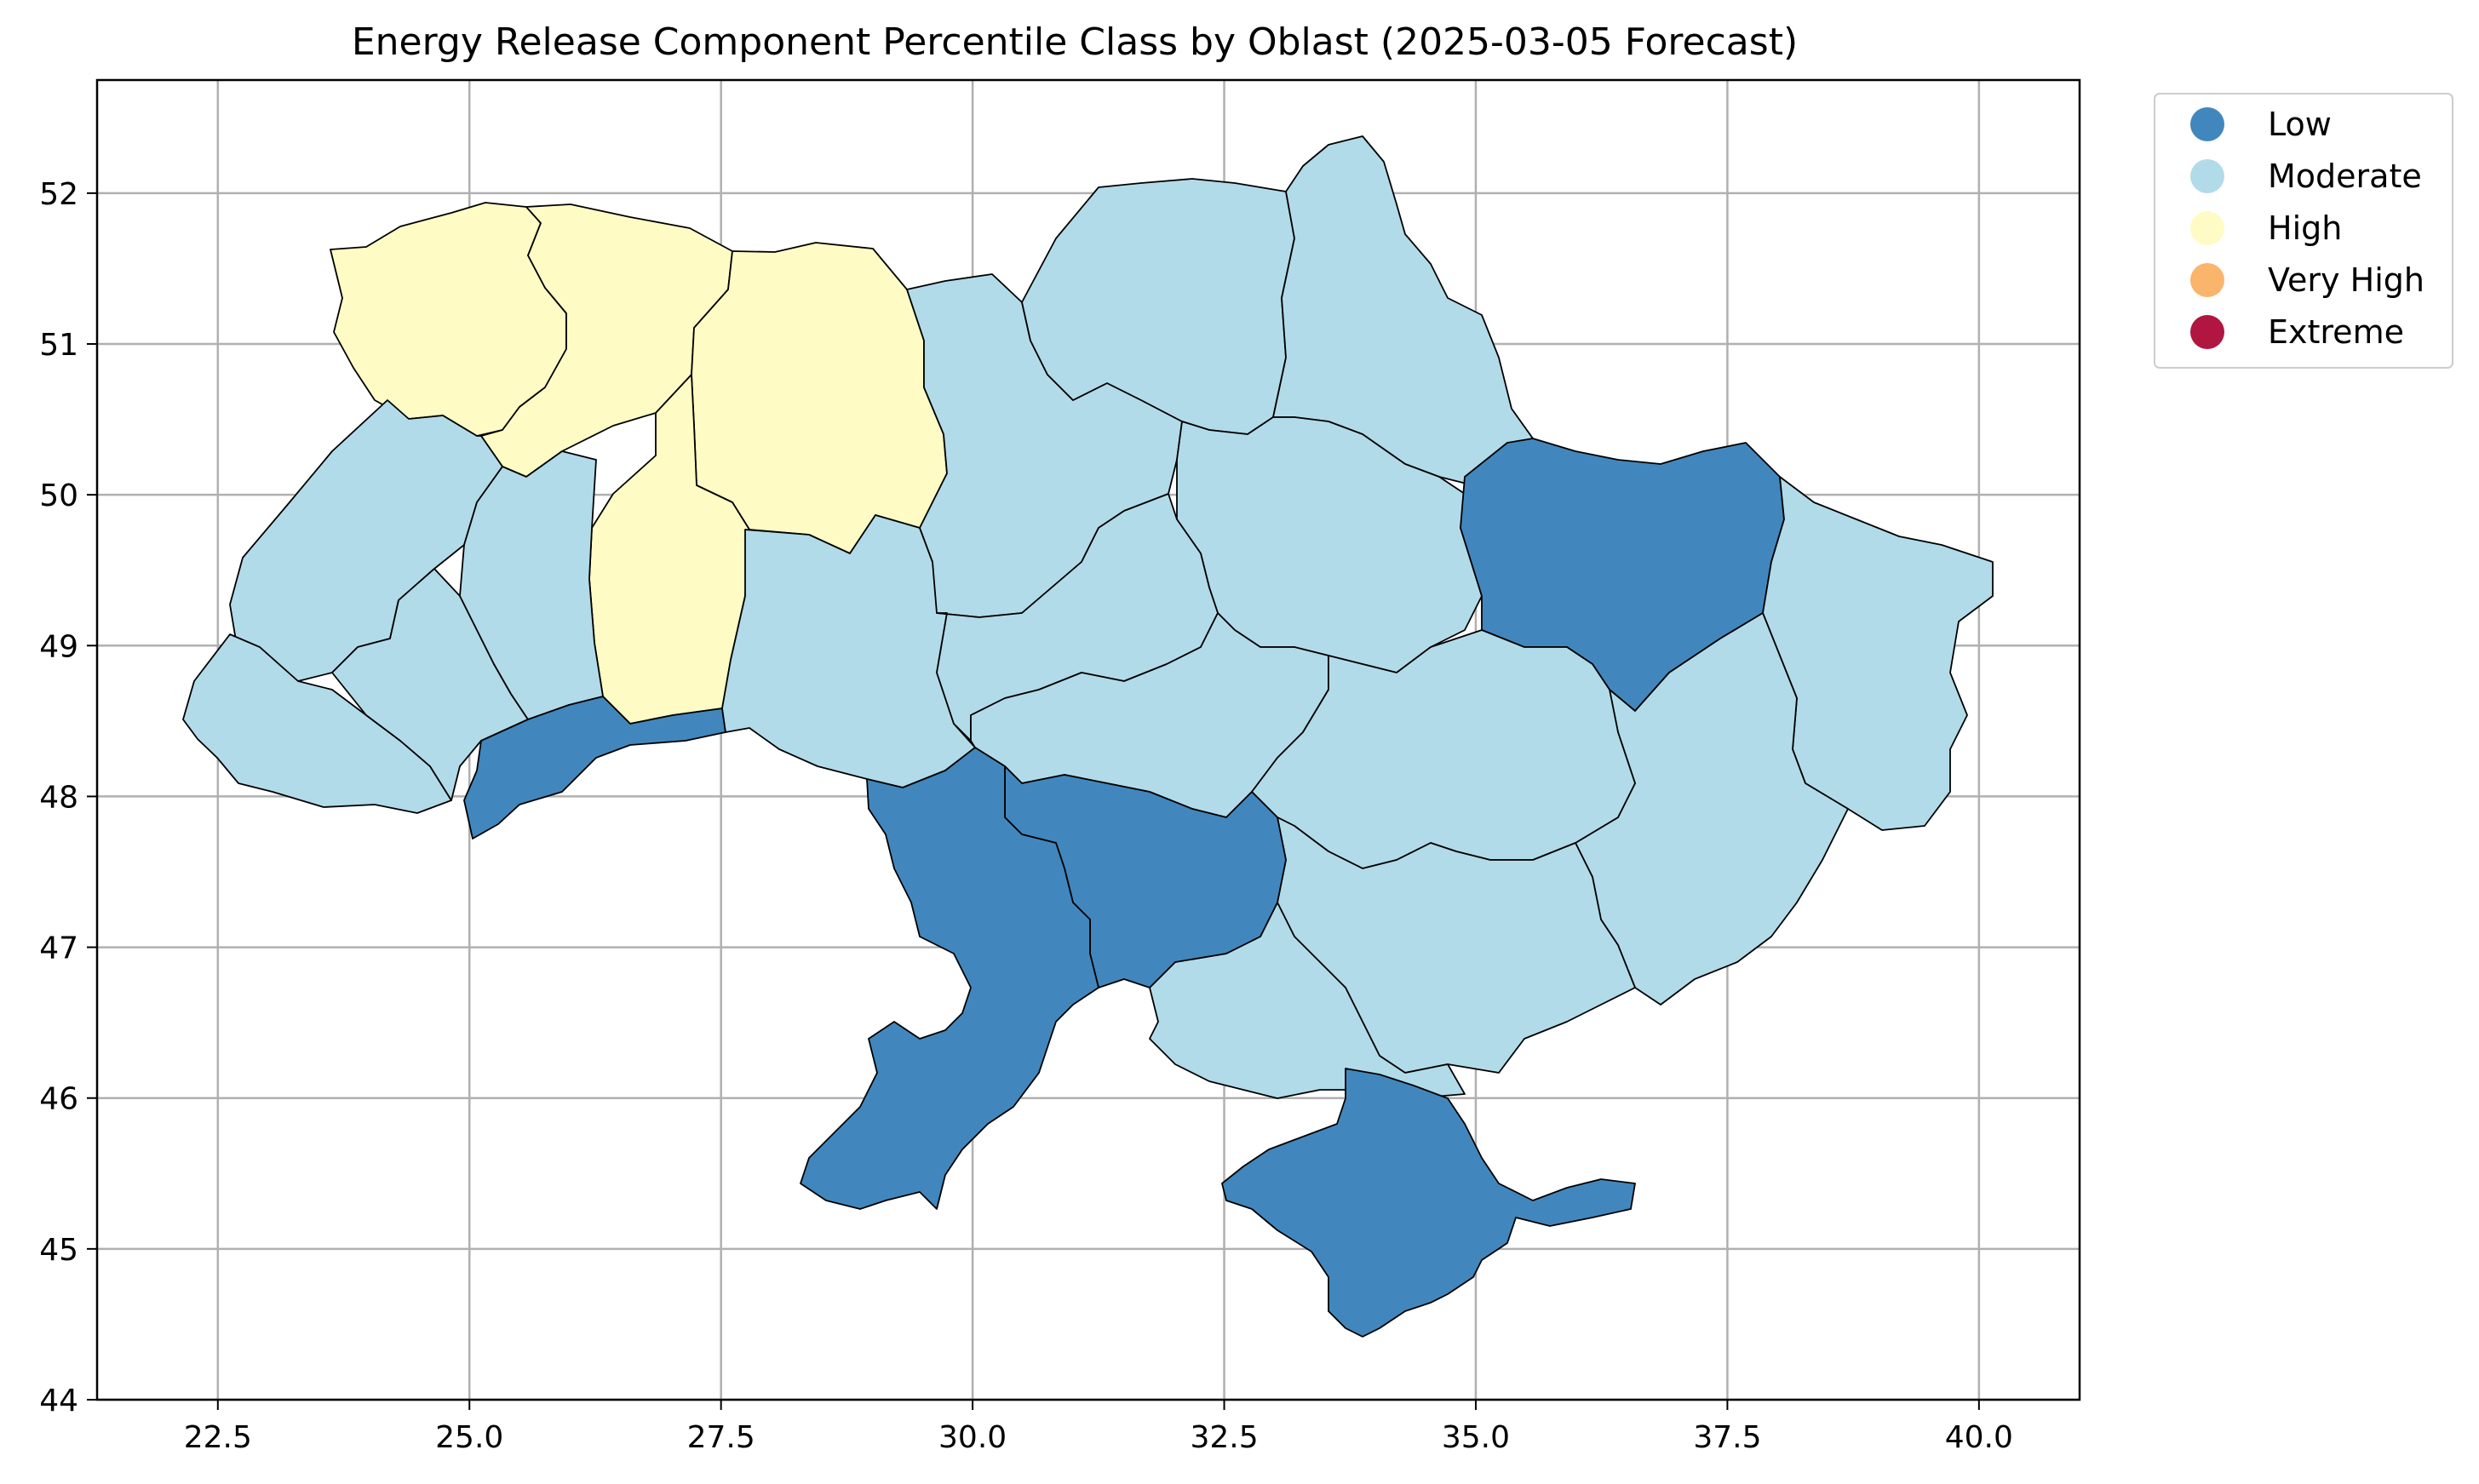 The width and height of the screenshot is (2479, 1484). I want to click on y-tick-label: 48, so click(58, 798).